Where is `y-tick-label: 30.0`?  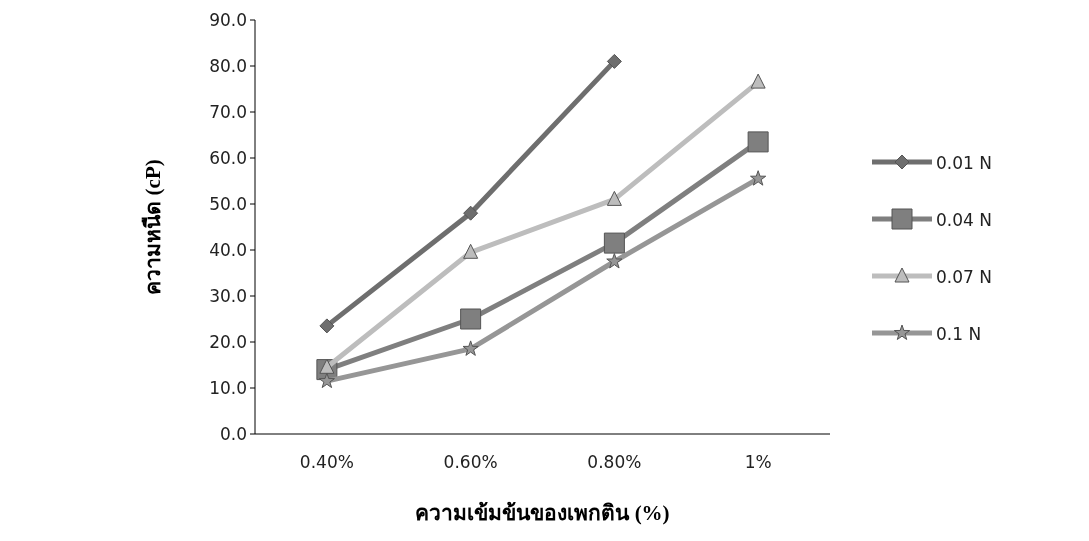 y-tick-label: 30.0 is located at coordinates (228, 296).